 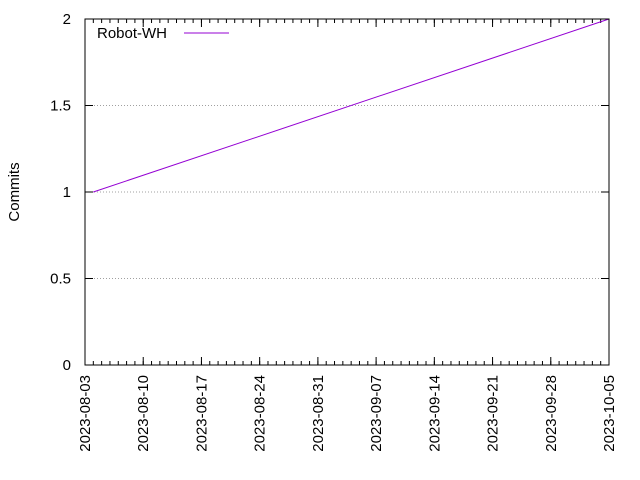 What do you see at coordinates (132, 33) in the screenshot?
I see `legend-label-robot-wh: Robot-WH` at bounding box center [132, 33].